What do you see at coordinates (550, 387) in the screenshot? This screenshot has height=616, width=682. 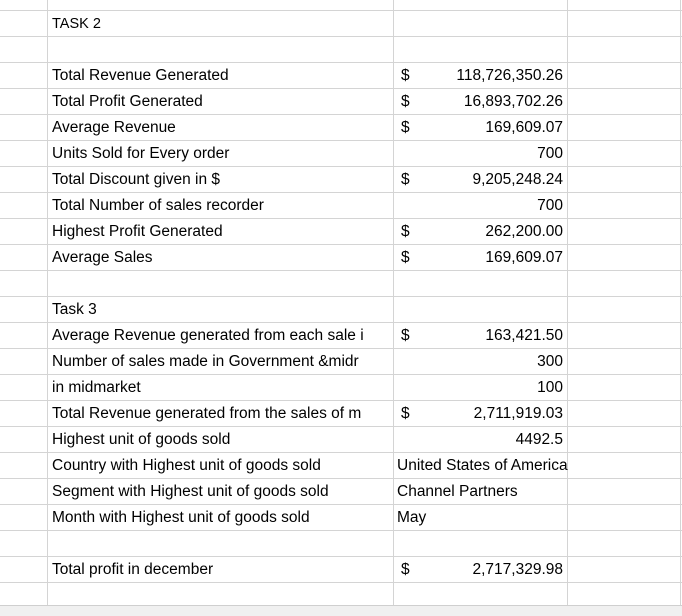 I see `task3-row-value: 100` at bounding box center [550, 387].